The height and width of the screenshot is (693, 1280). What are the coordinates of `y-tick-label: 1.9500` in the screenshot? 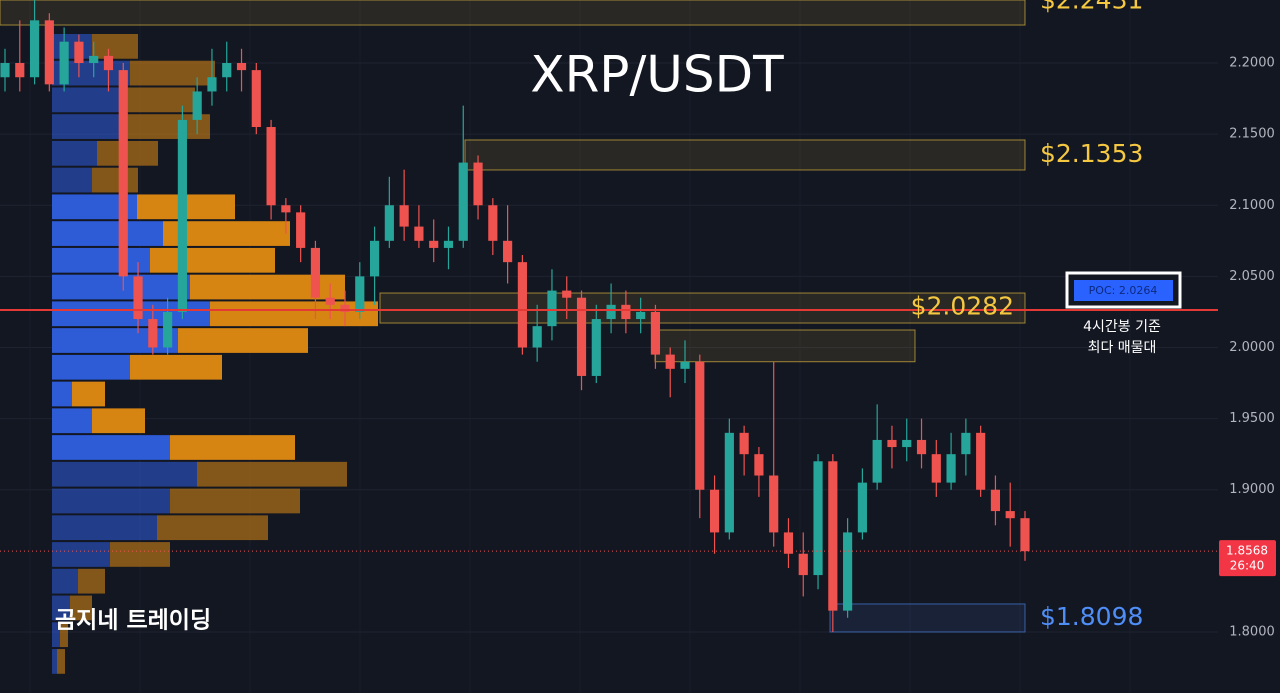 It's located at (1252, 418).